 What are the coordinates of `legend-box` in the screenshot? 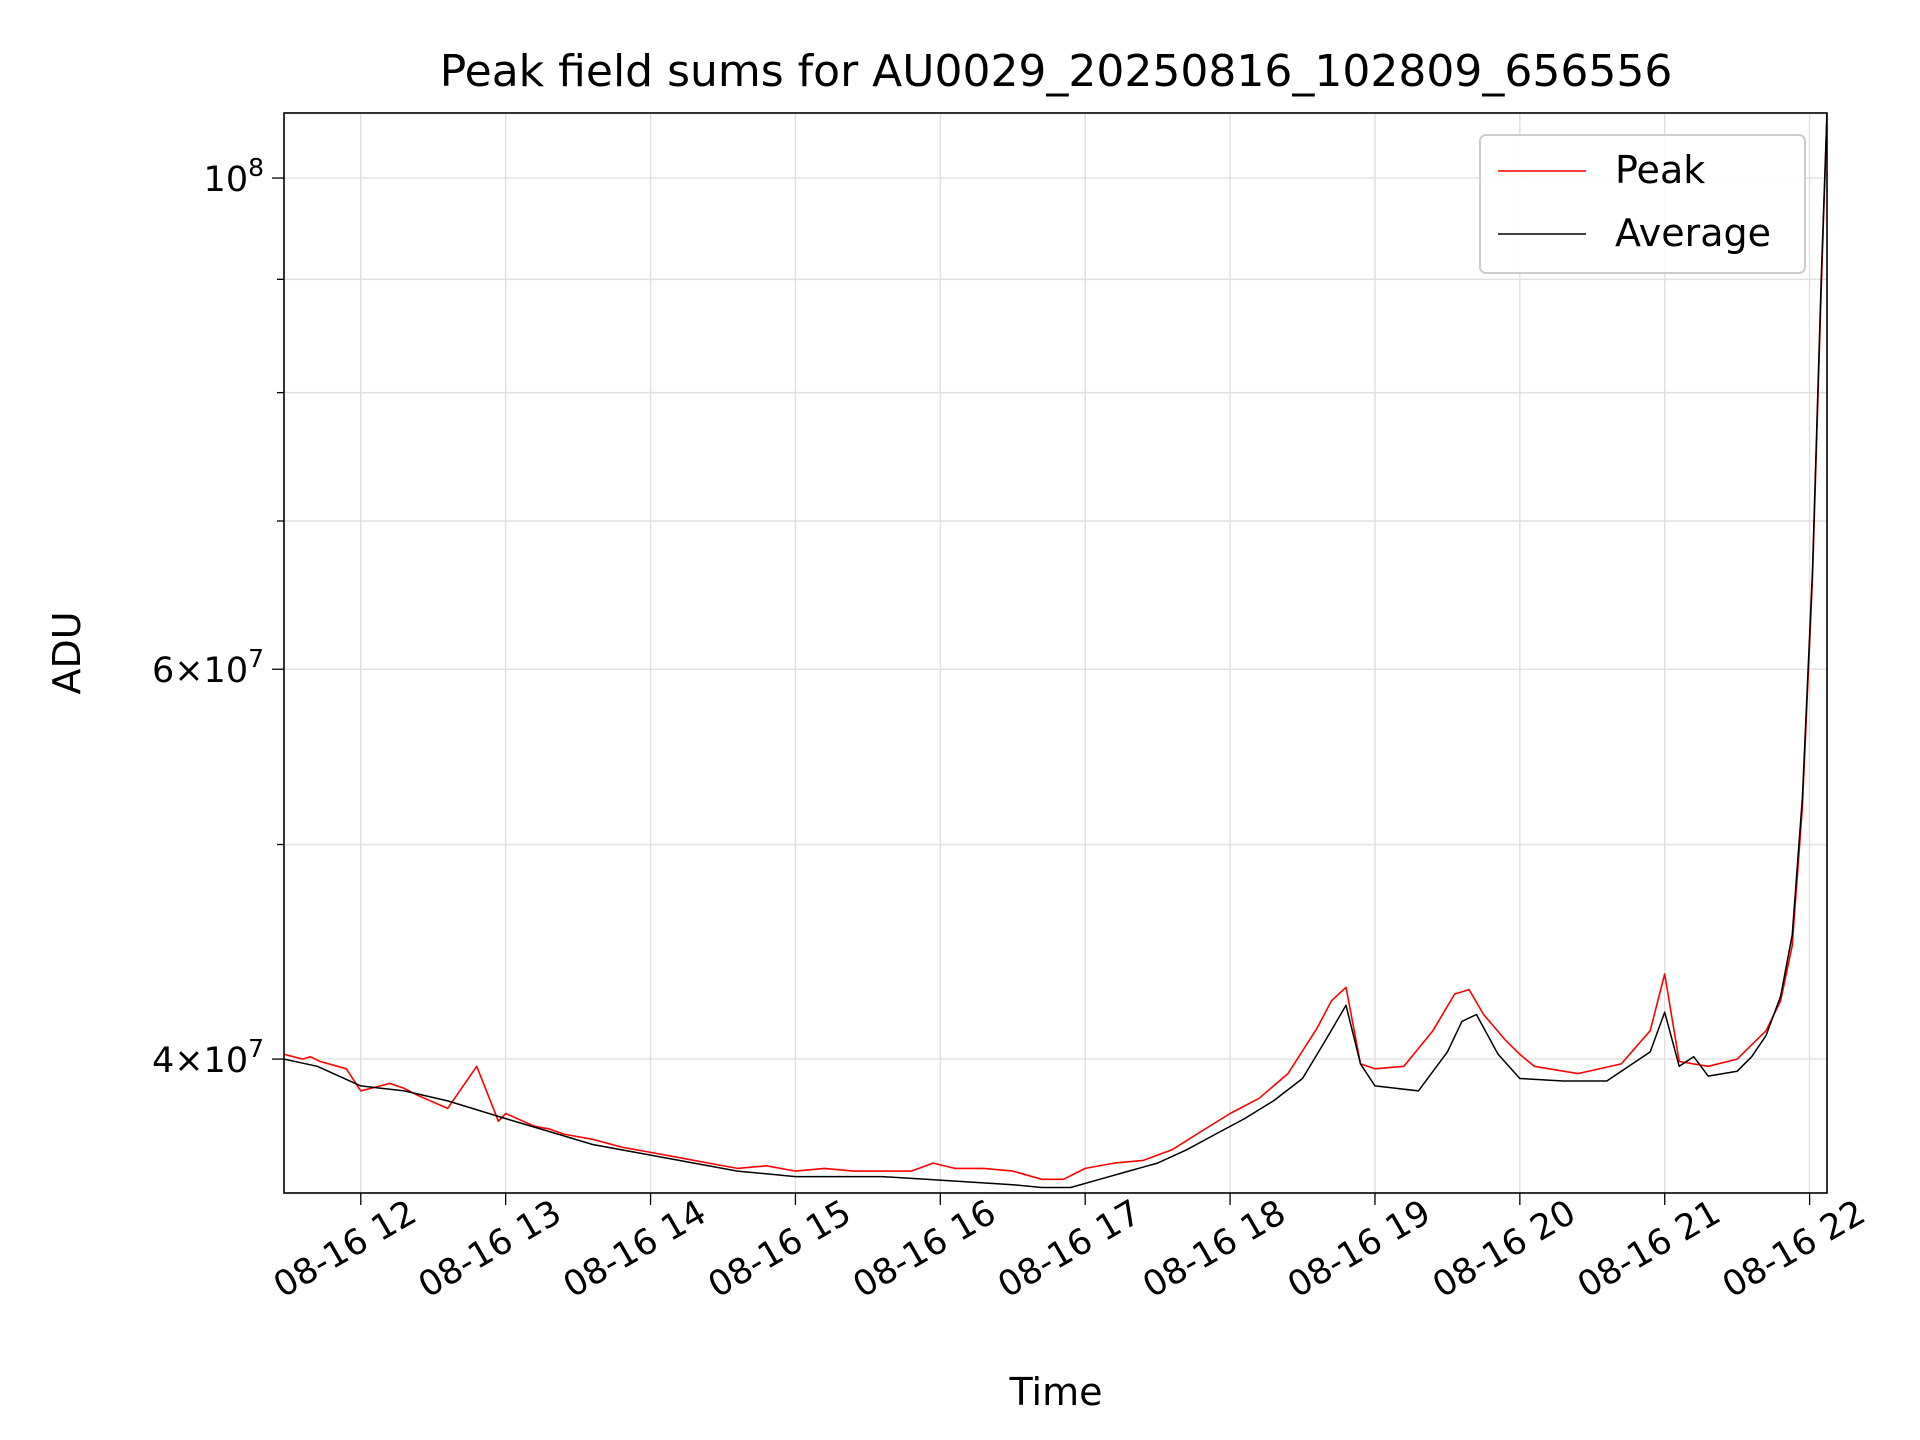 It's located at (1642, 204).